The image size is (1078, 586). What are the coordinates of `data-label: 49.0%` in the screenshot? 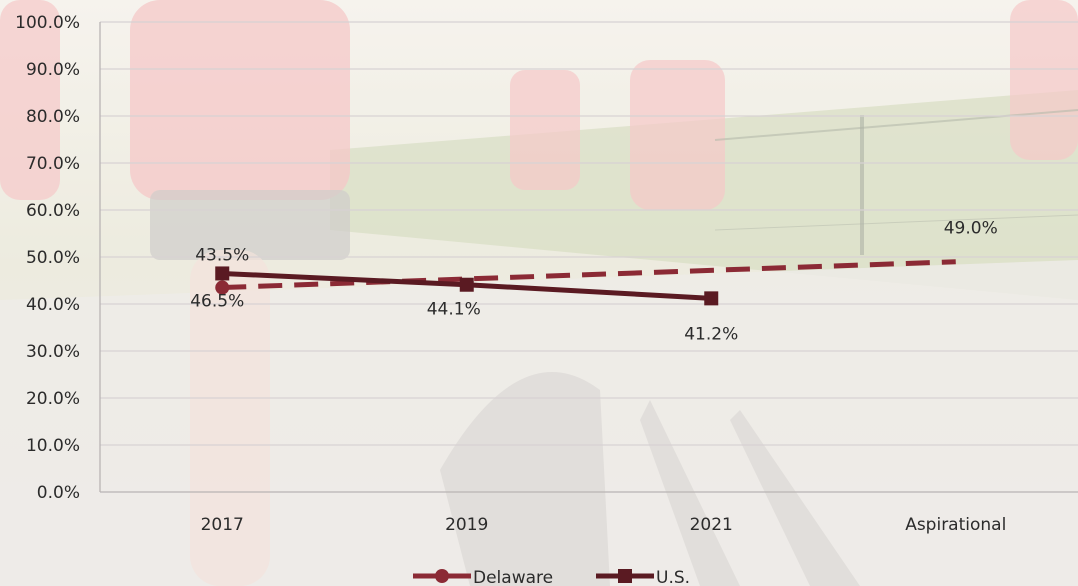 It's located at (971, 229).